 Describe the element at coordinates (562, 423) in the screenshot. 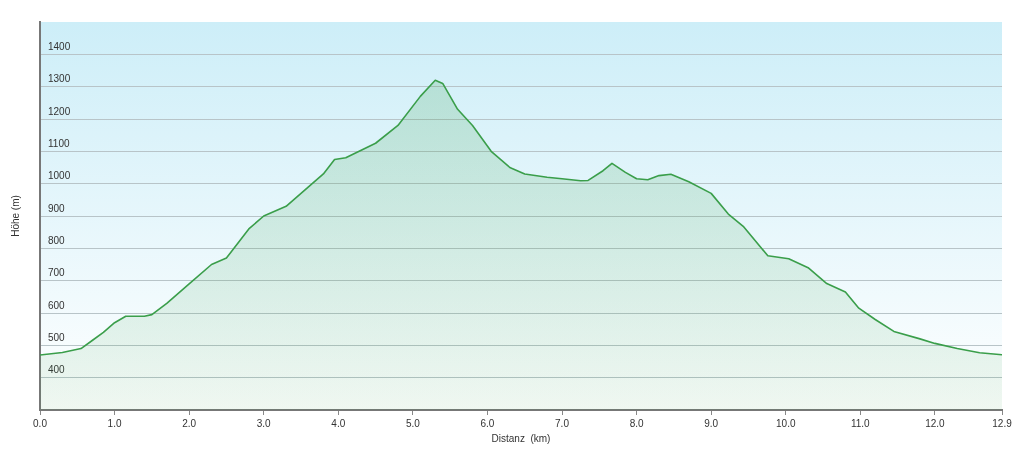

I see `x-tick-label: 7.0` at that location.